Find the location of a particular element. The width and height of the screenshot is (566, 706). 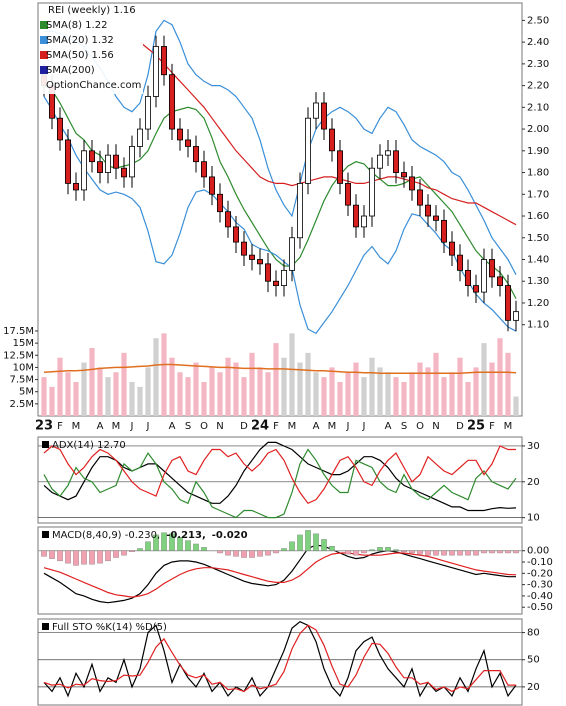

tick-label: 2.30 is located at coordinates (538, 64).